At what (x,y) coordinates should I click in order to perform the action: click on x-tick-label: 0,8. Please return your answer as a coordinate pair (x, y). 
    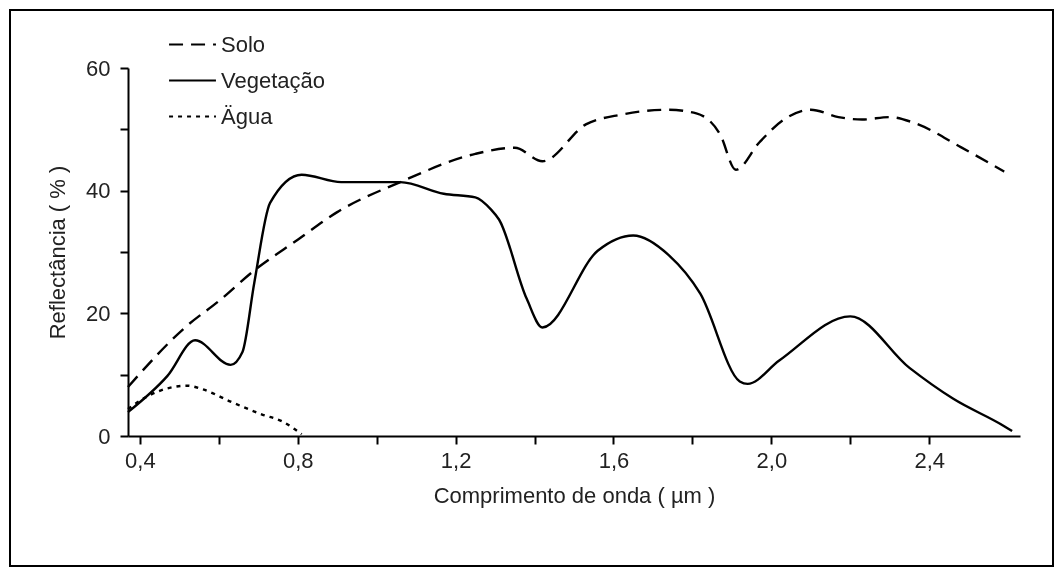
    Looking at the image, I should click on (298, 460).